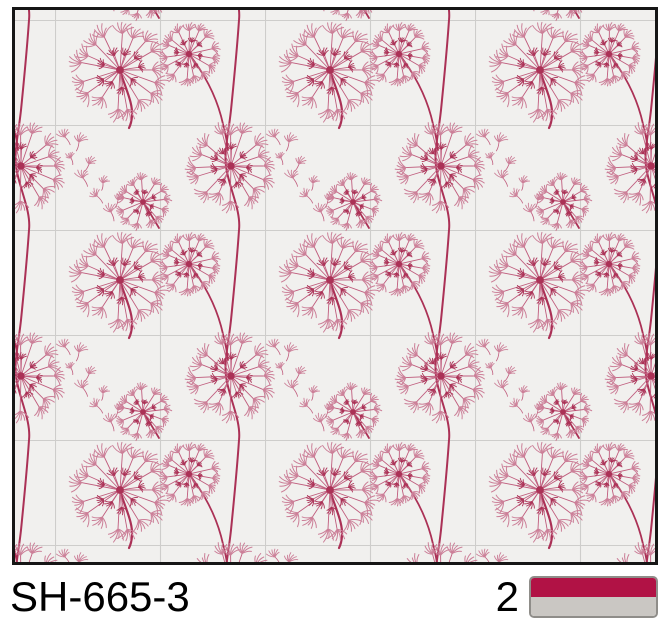 This screenshot has height=624, width=666. What do you see at coordinates (333, 597) in the screenshot?
I see `info-bar: SH-665-3 2` at bounding box center [333, 597].